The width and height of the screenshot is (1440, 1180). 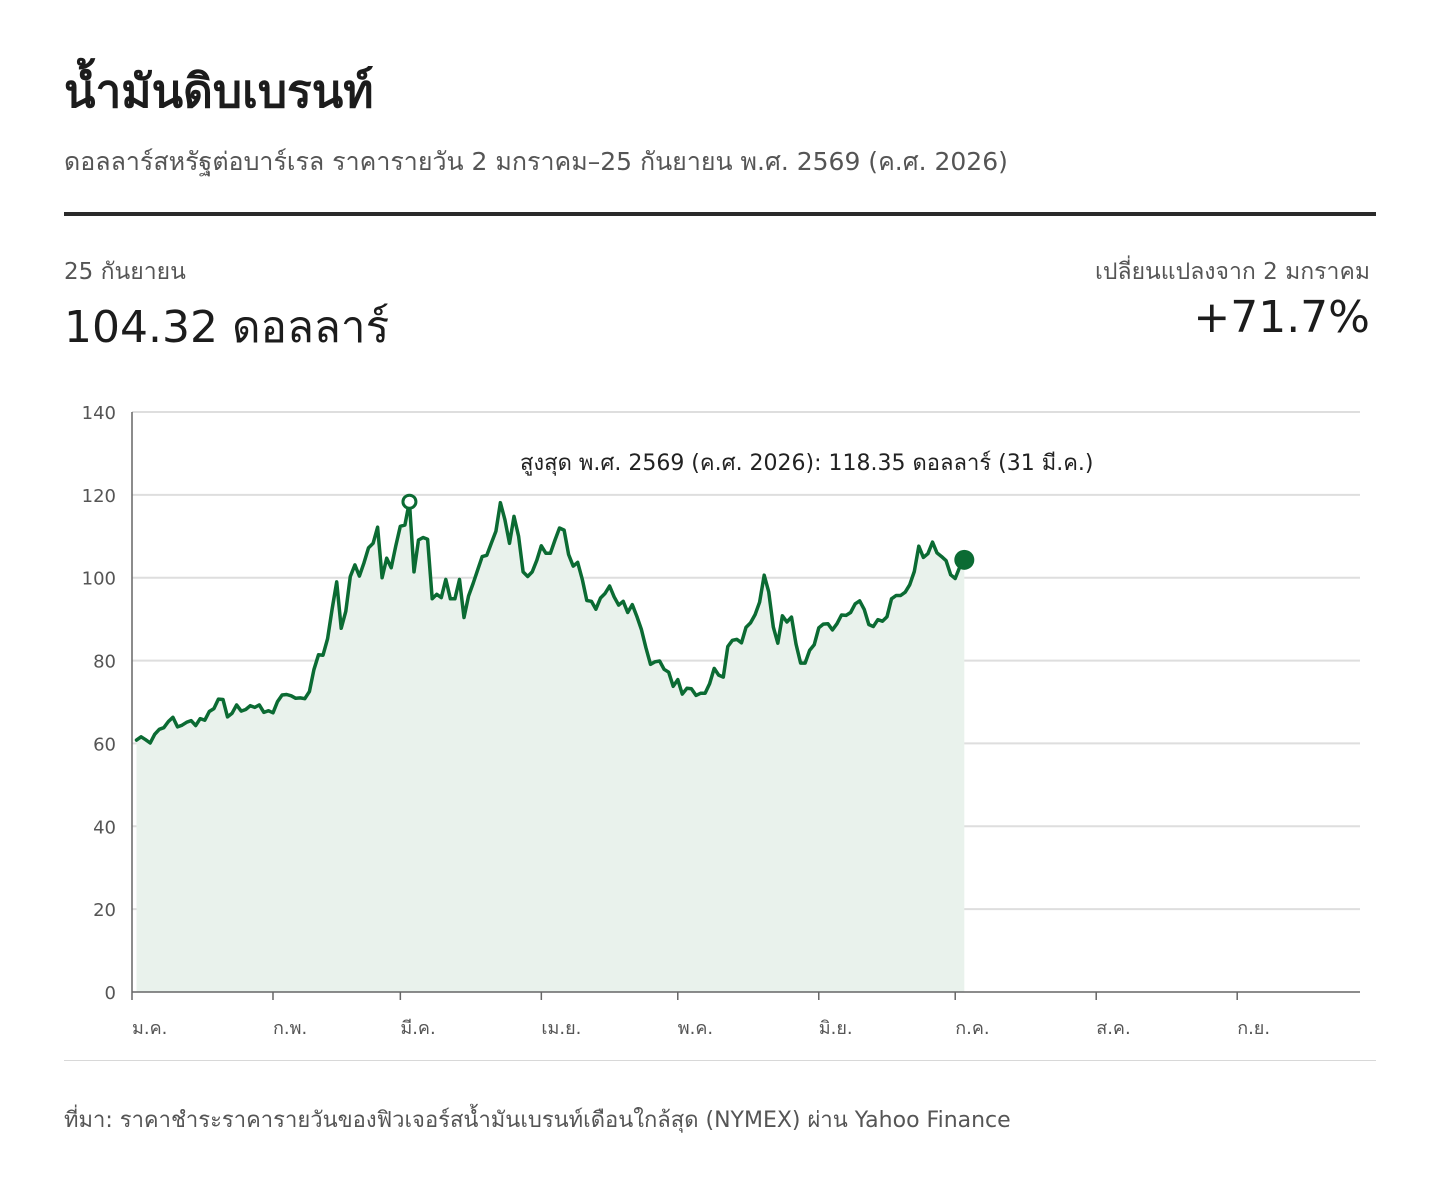 I want to click on footer-divider, so click(x=720, y=1060).